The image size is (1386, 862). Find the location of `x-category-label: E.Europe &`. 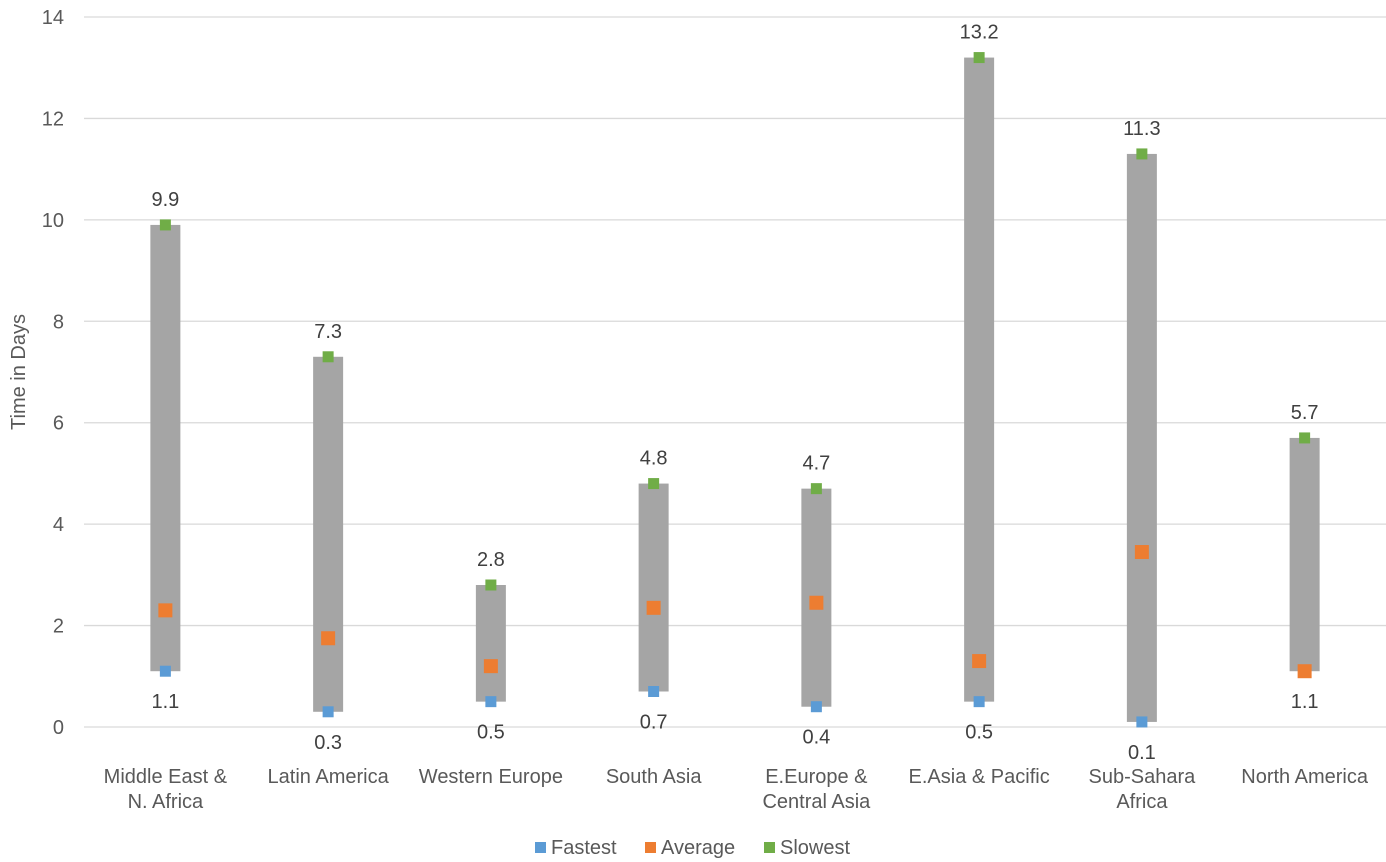

x-category-label: E.Europe & is located at coordinates (816, 777).